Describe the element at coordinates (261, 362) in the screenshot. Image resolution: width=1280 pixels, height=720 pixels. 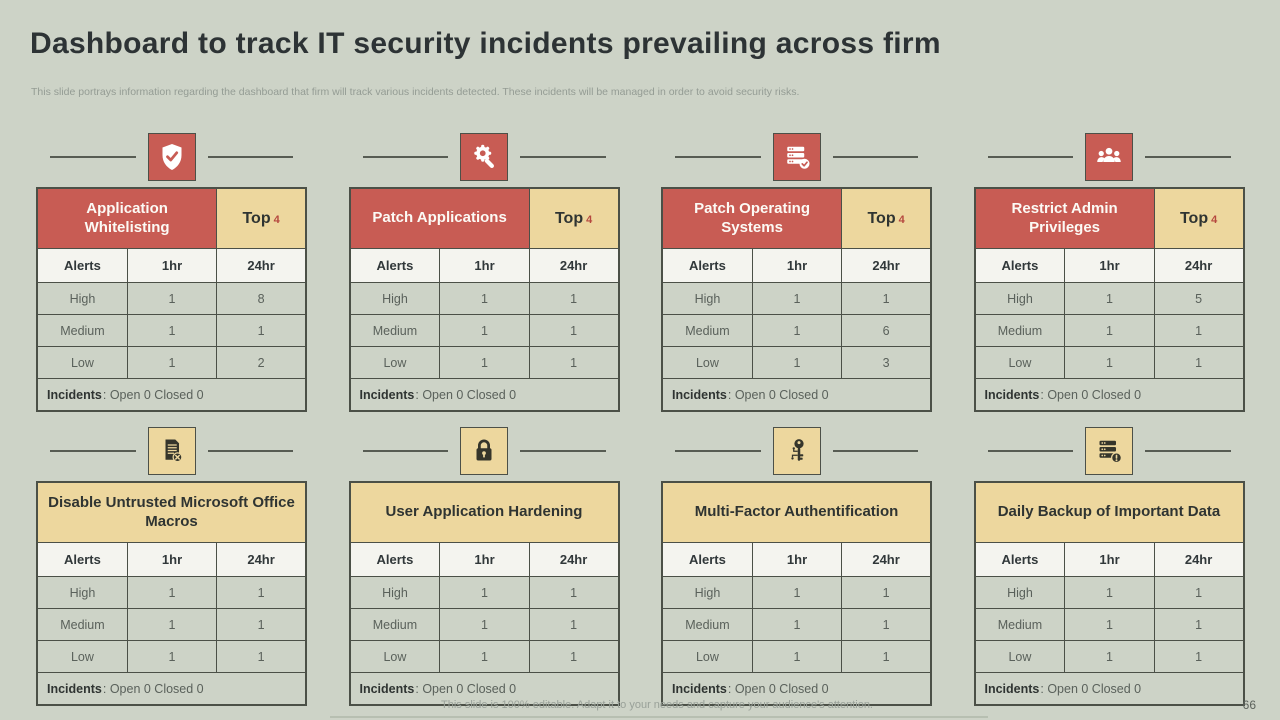
I see `value-24hr: 2` at that location.